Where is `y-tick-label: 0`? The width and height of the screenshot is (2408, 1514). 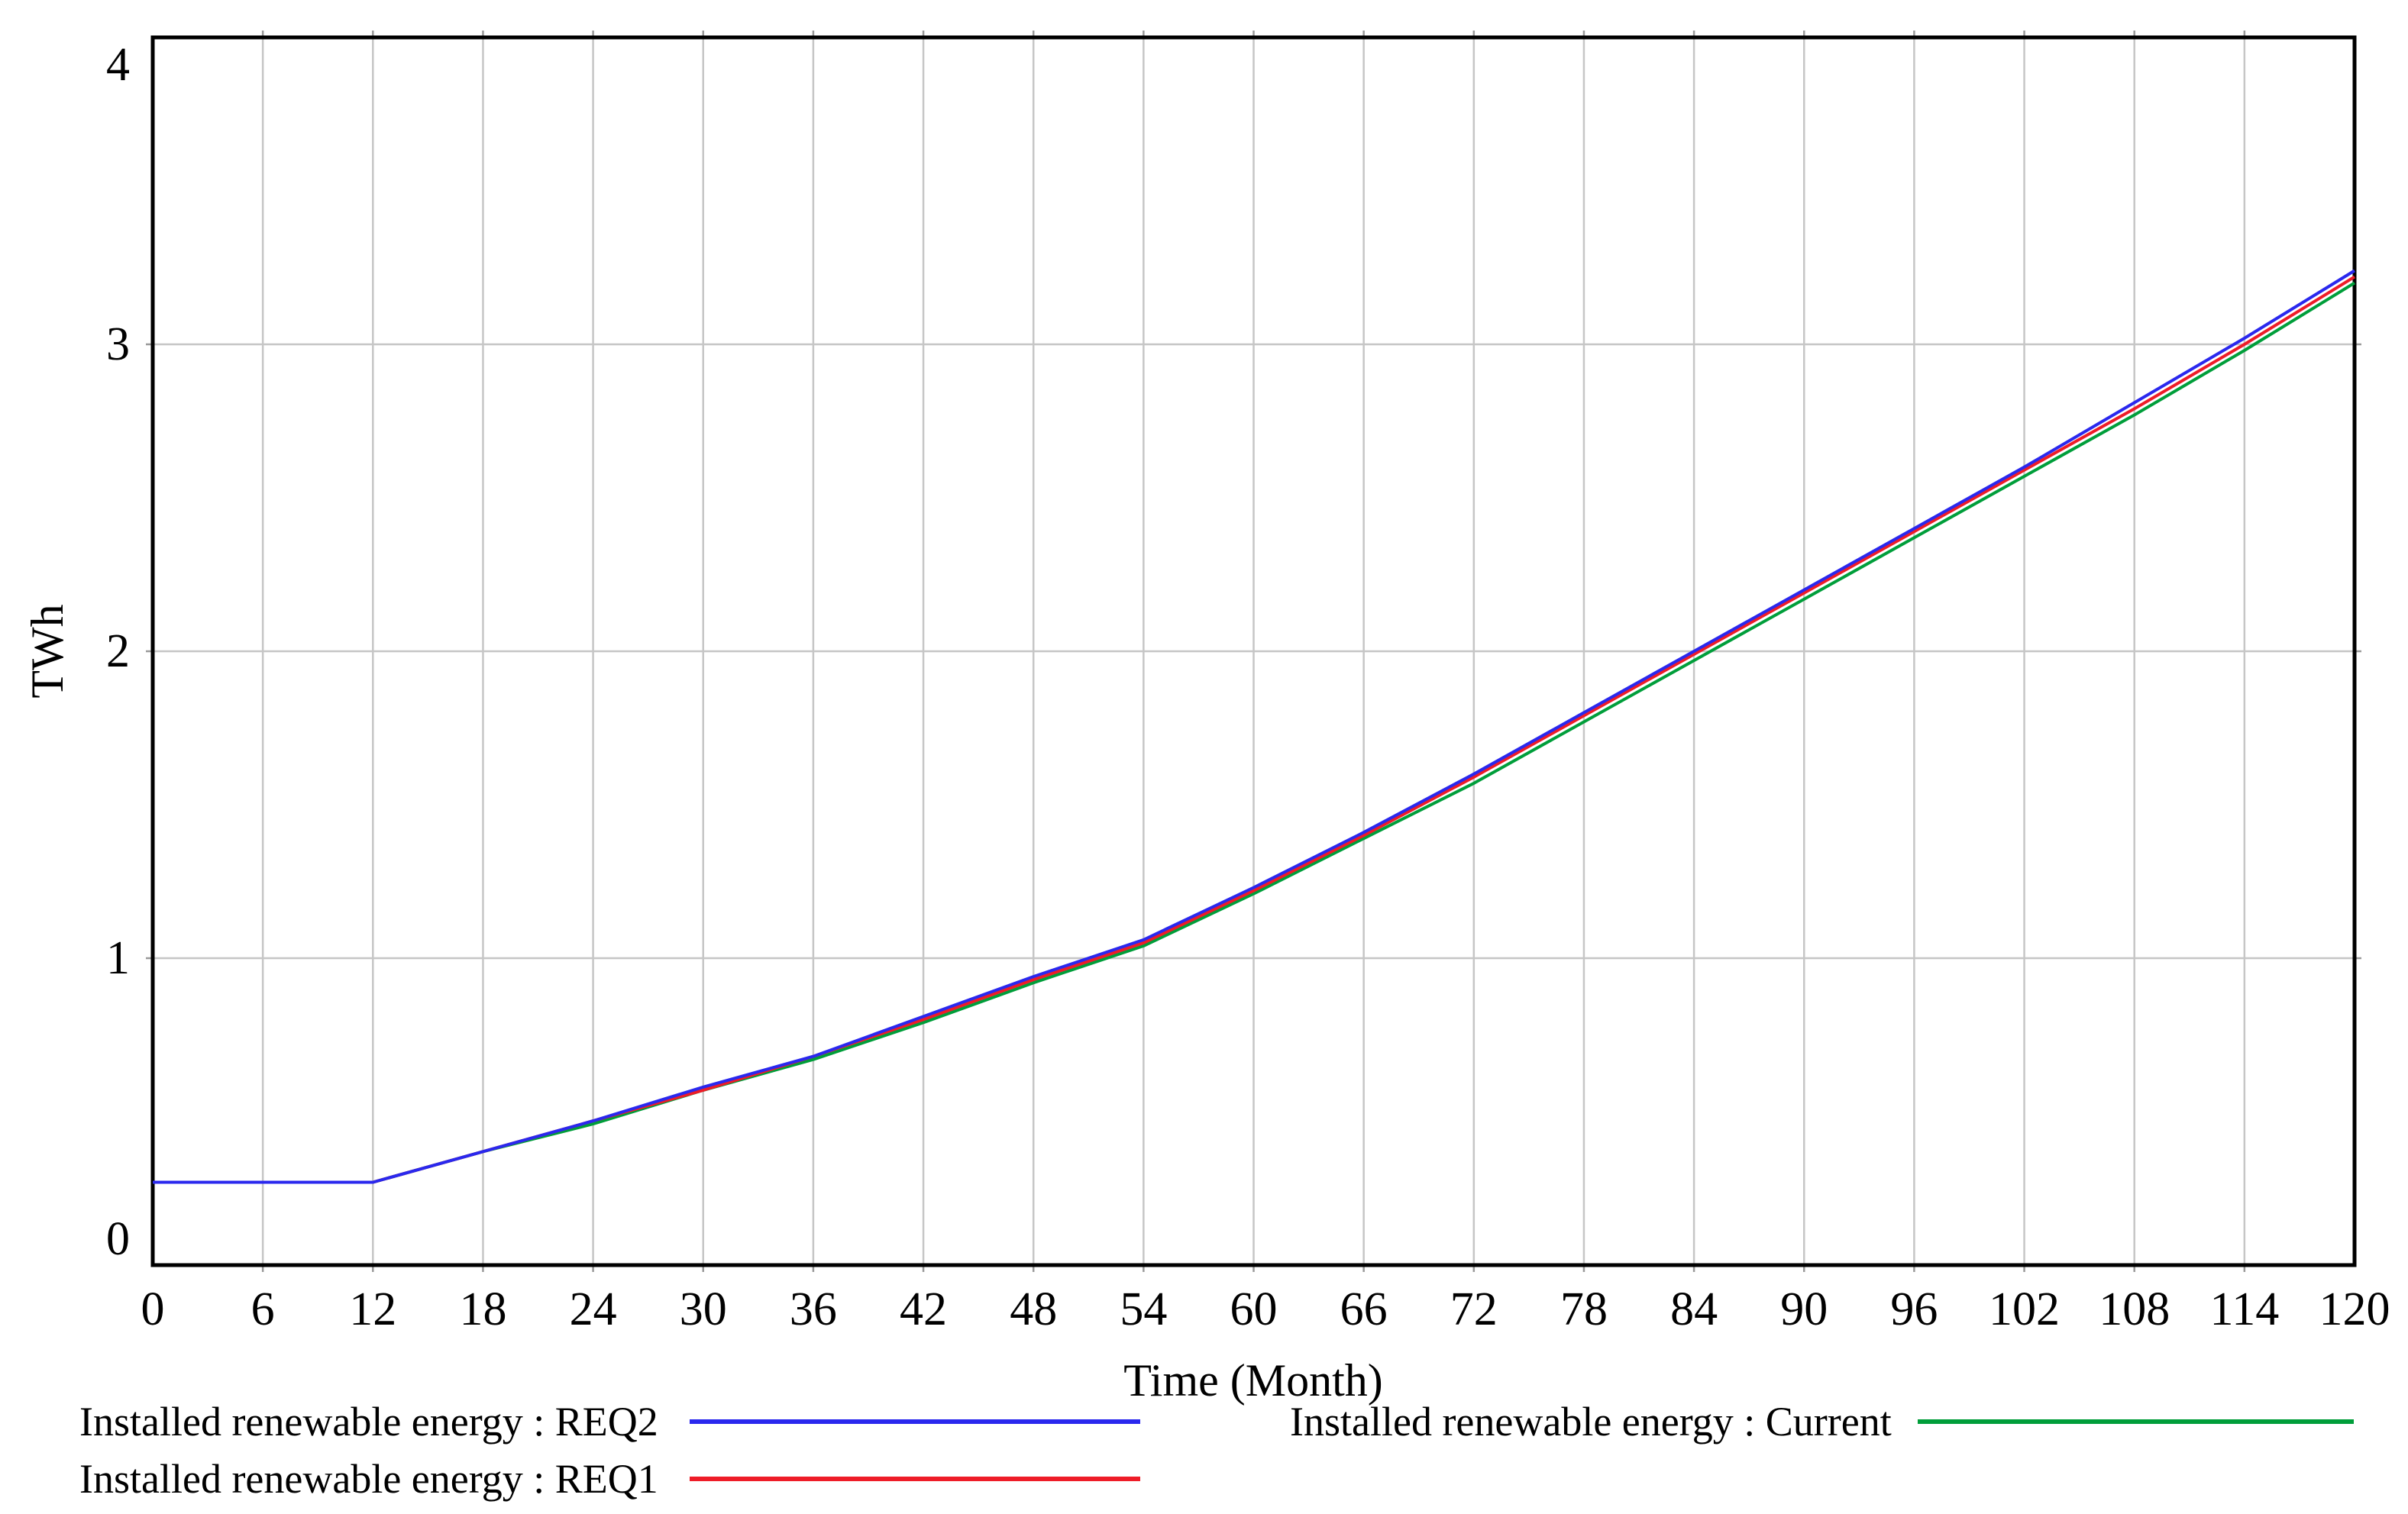 y-tick-label: 0 is located at coordinates (118, 1239).